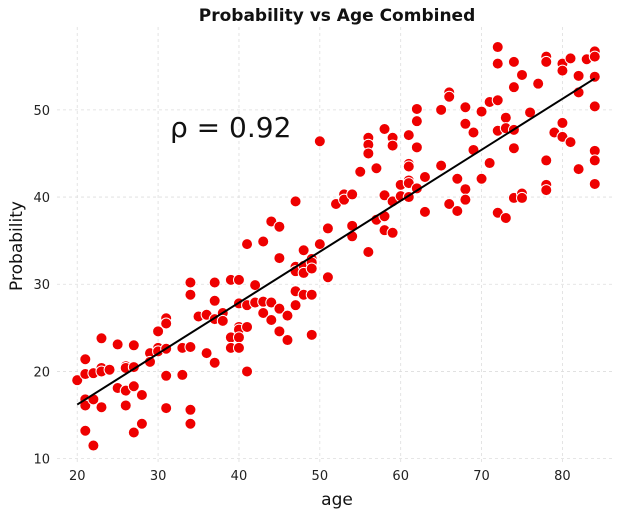 The height and width of the screenshot is (516, 626). I want to click on y-tick-label: 30, so click(41, 285).